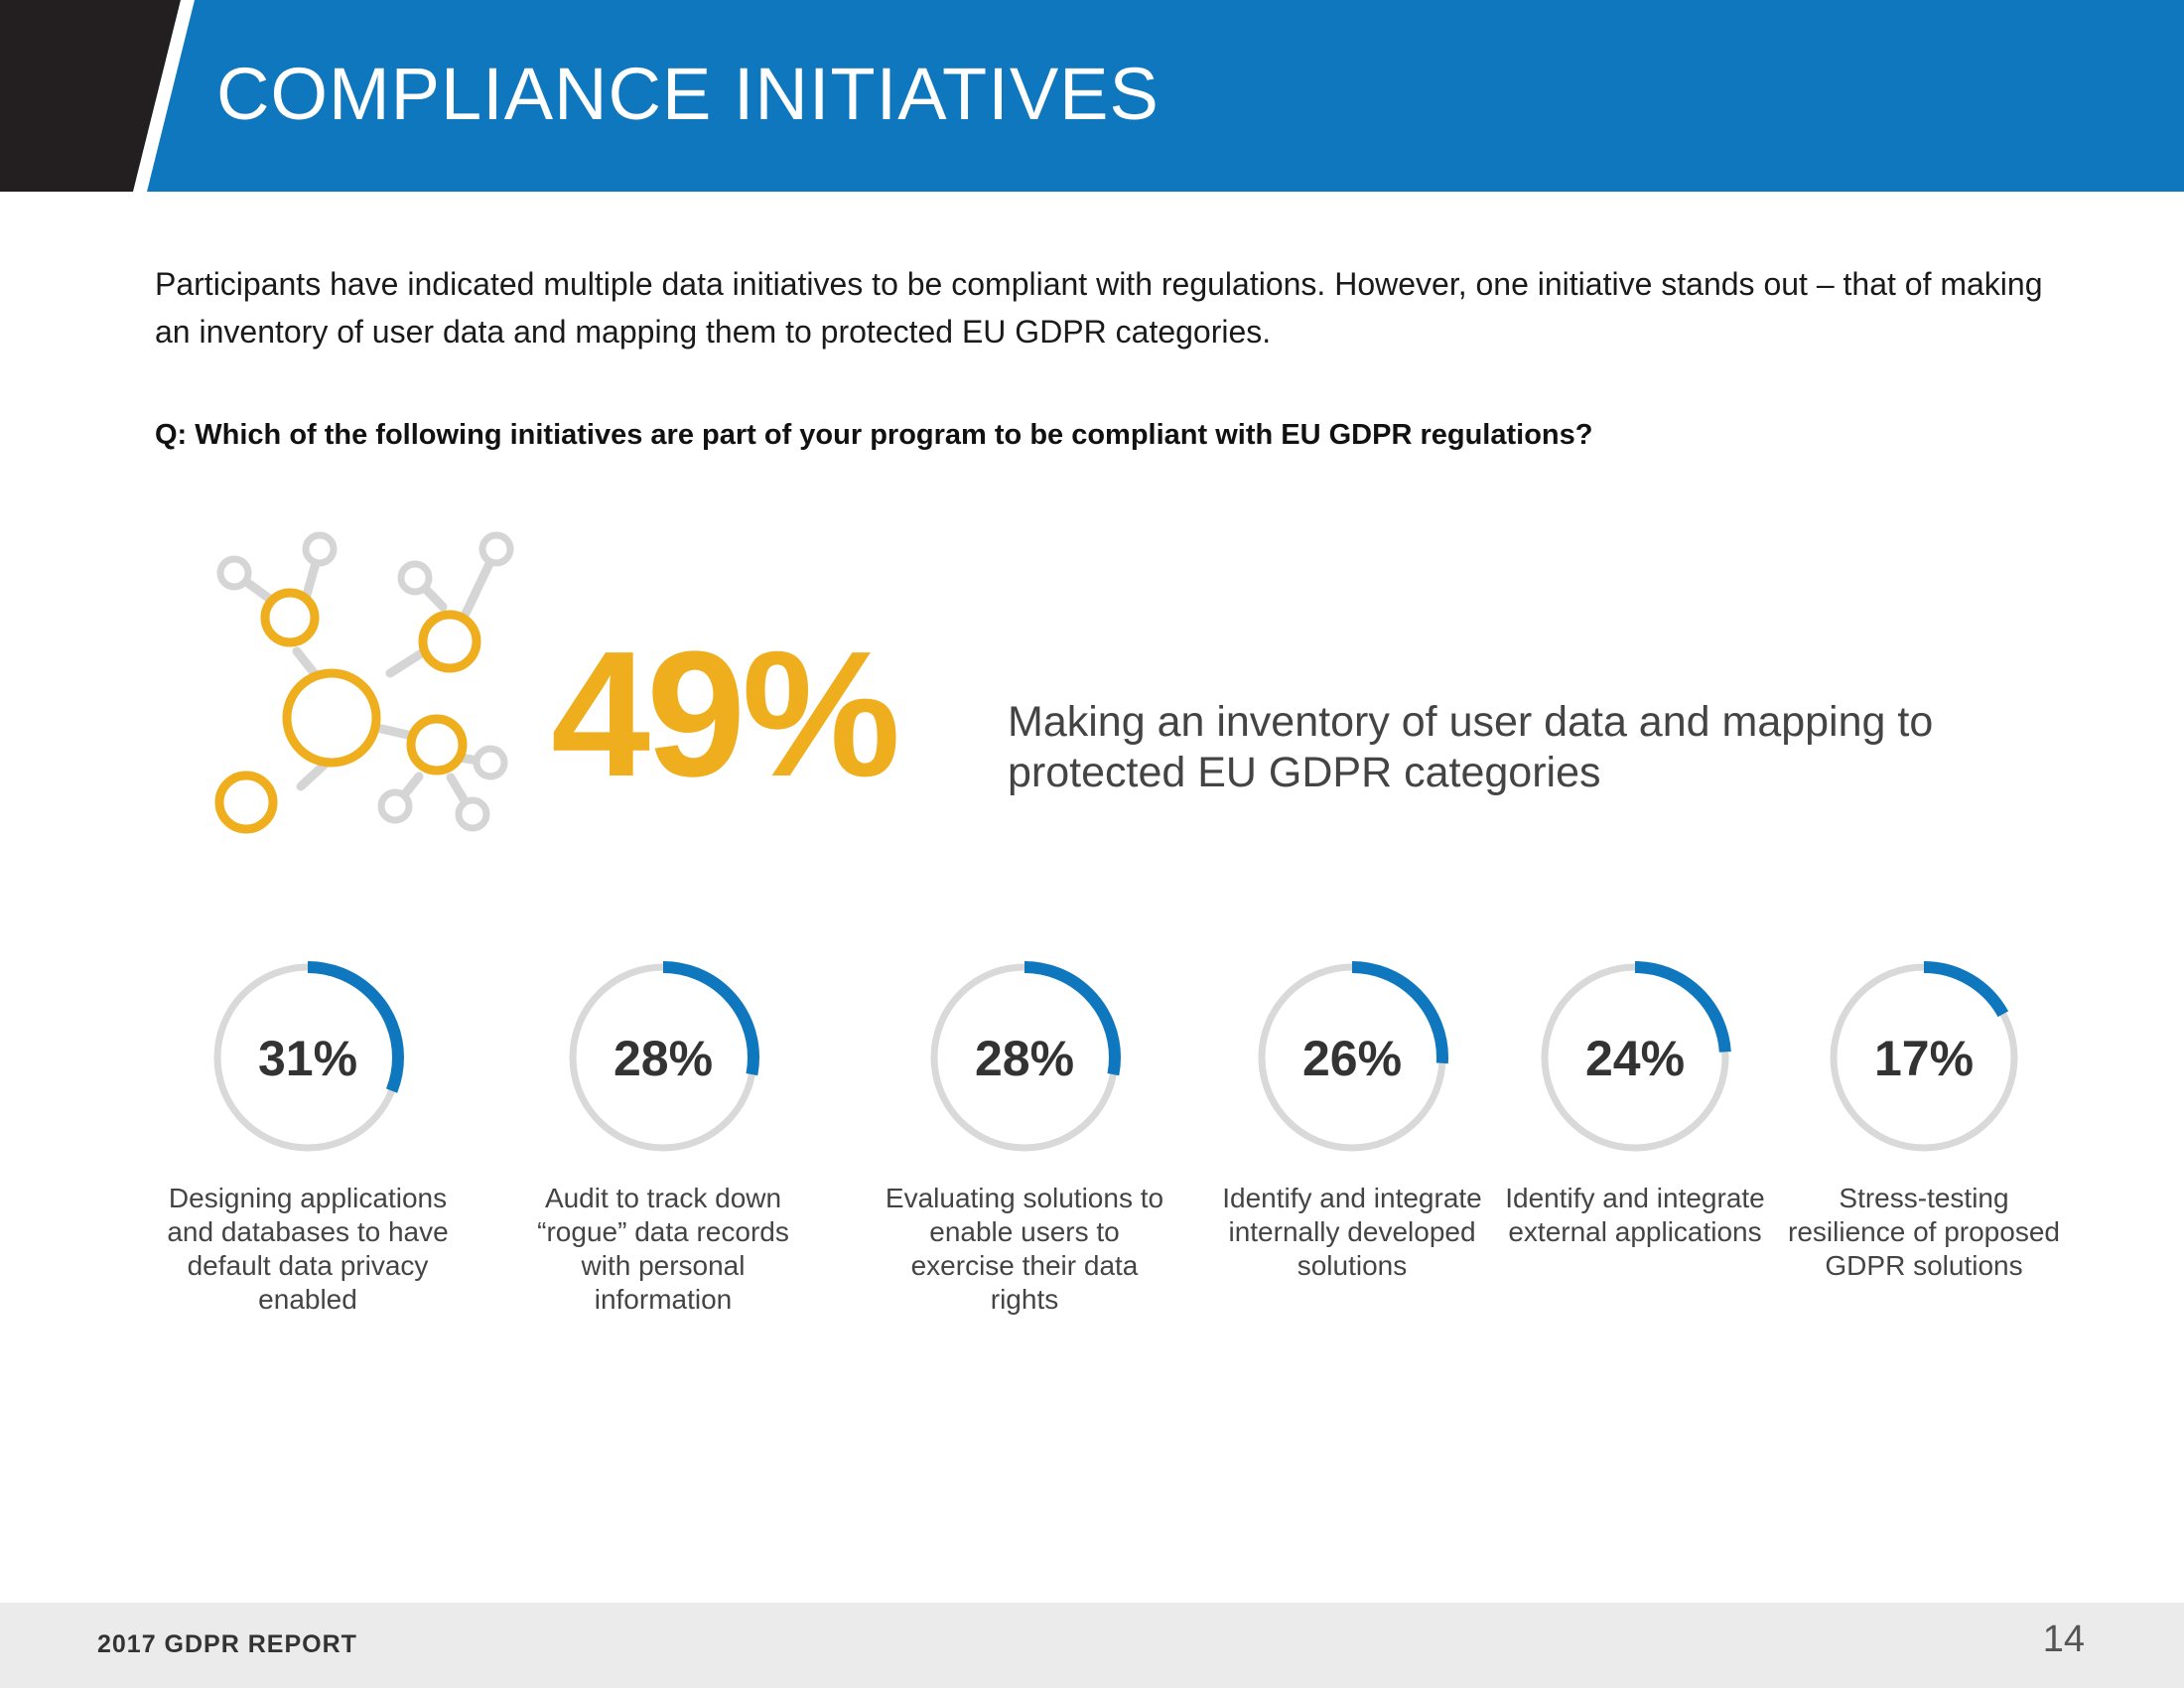 The width and height of the screenshot is (2184, 1688). I want to click on network-nodes-icon, so click(364, 682).